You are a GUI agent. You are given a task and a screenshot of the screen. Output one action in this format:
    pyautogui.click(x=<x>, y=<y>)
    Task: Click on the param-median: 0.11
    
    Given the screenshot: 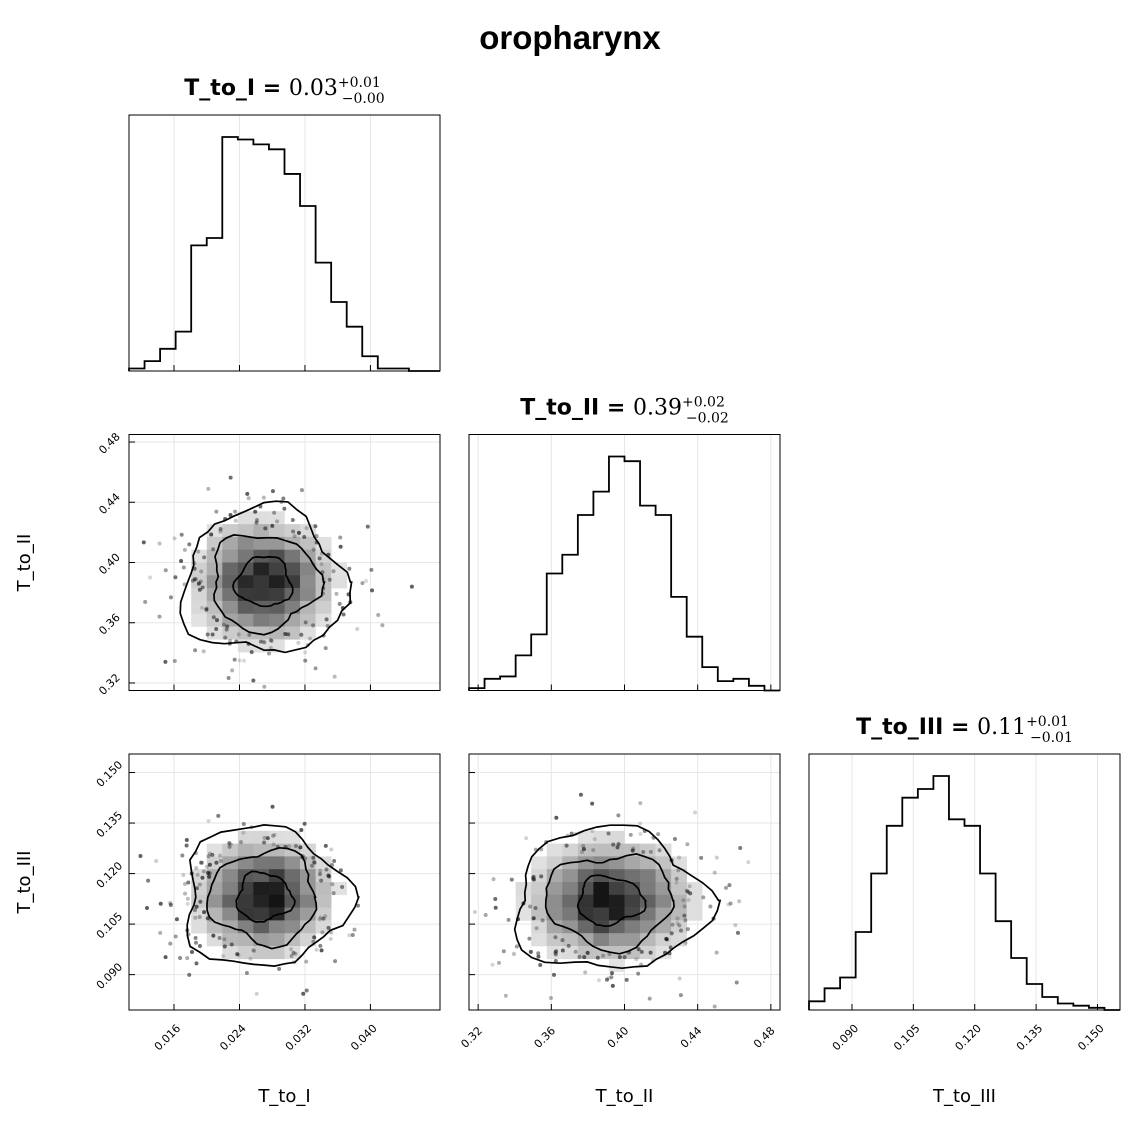 What is the action you would take?
    pyautogui.click(x=1001, y=727)
    